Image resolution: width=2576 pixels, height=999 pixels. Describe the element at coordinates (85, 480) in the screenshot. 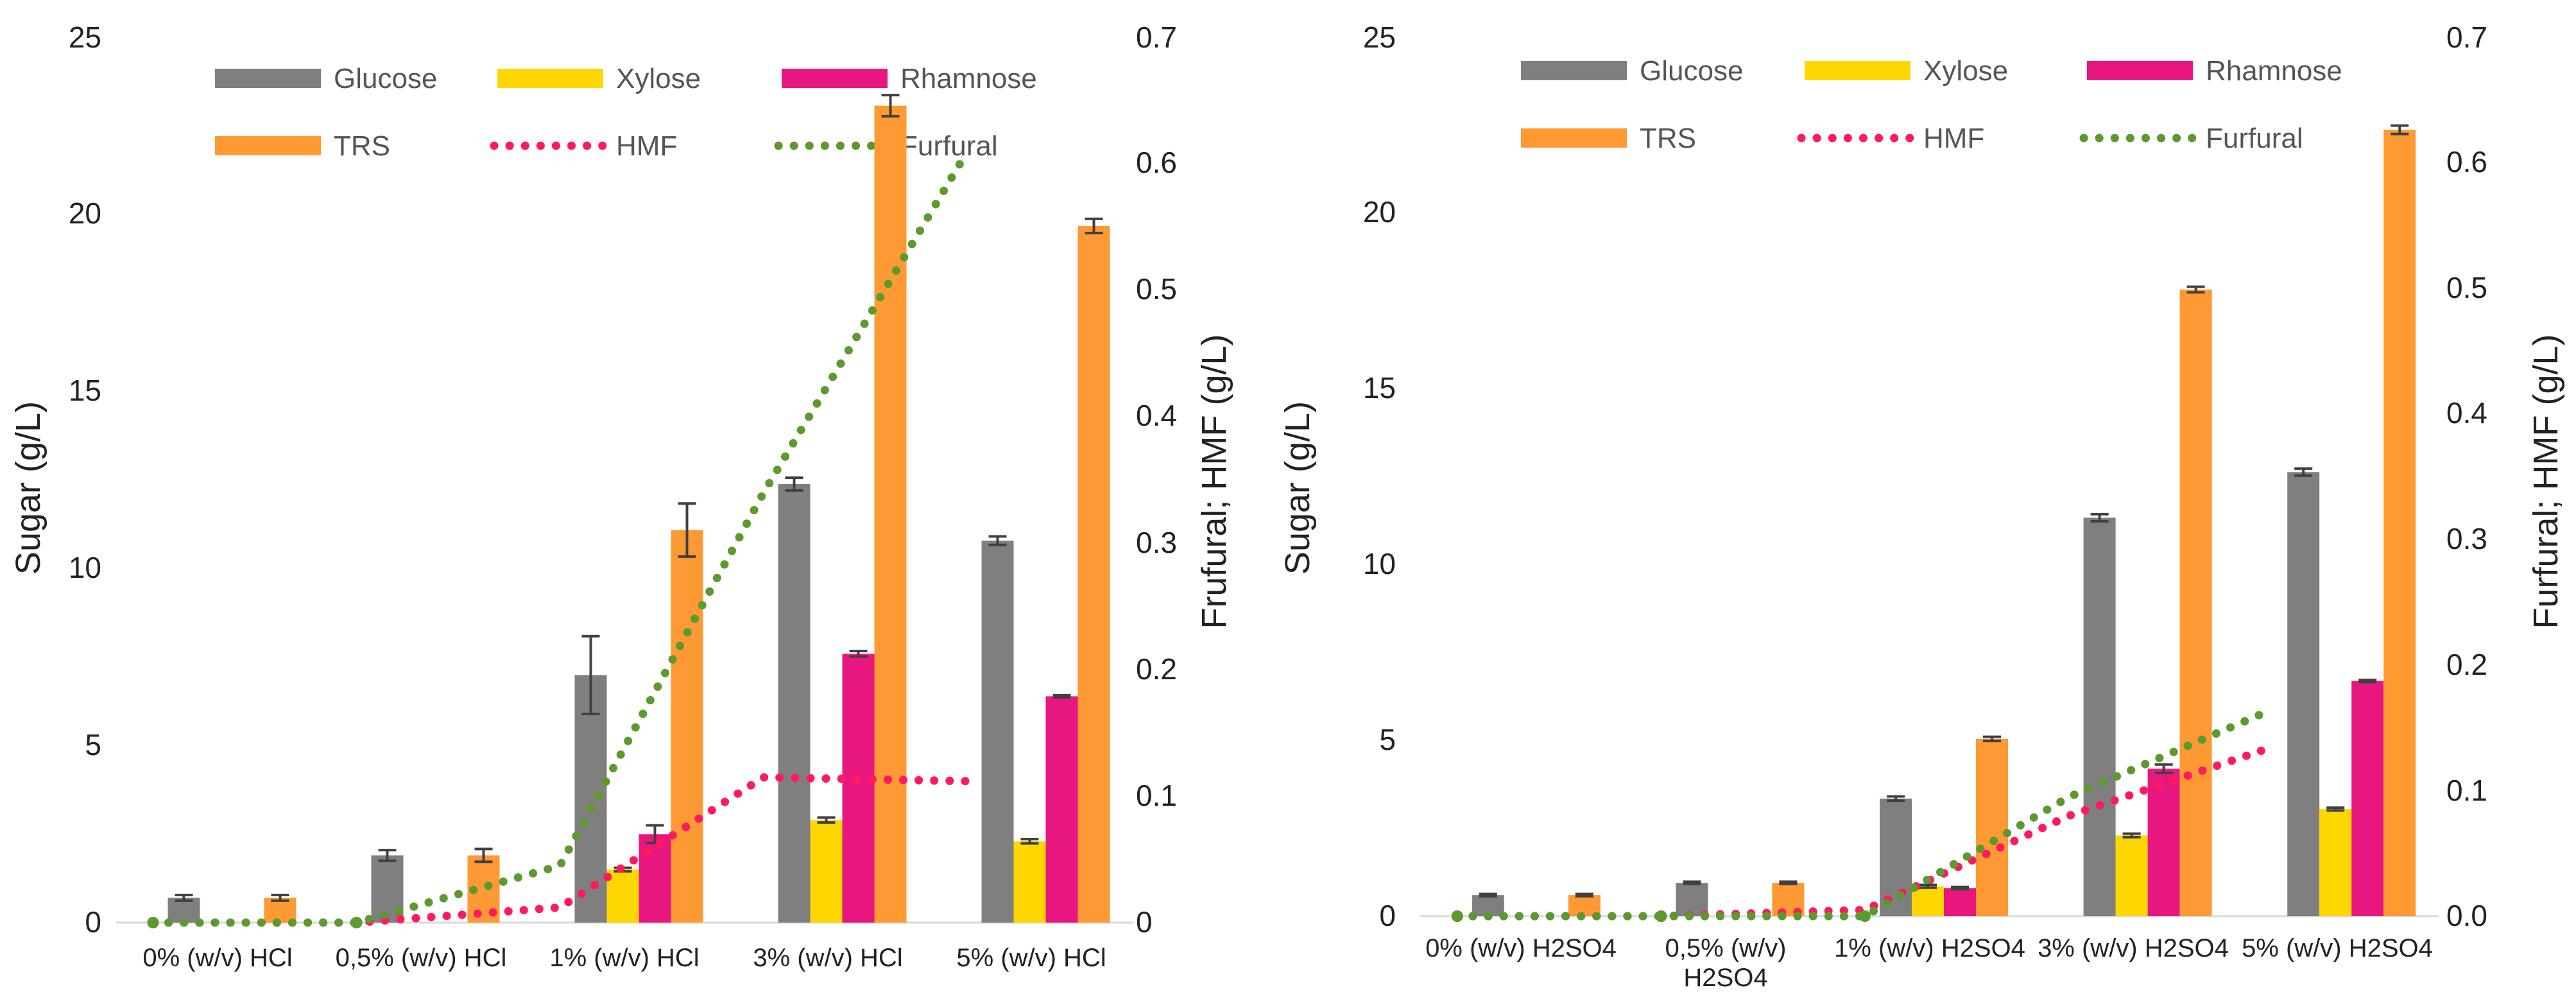

I see `left-y-ticks: 0 5 10 15 20 25` at that location.